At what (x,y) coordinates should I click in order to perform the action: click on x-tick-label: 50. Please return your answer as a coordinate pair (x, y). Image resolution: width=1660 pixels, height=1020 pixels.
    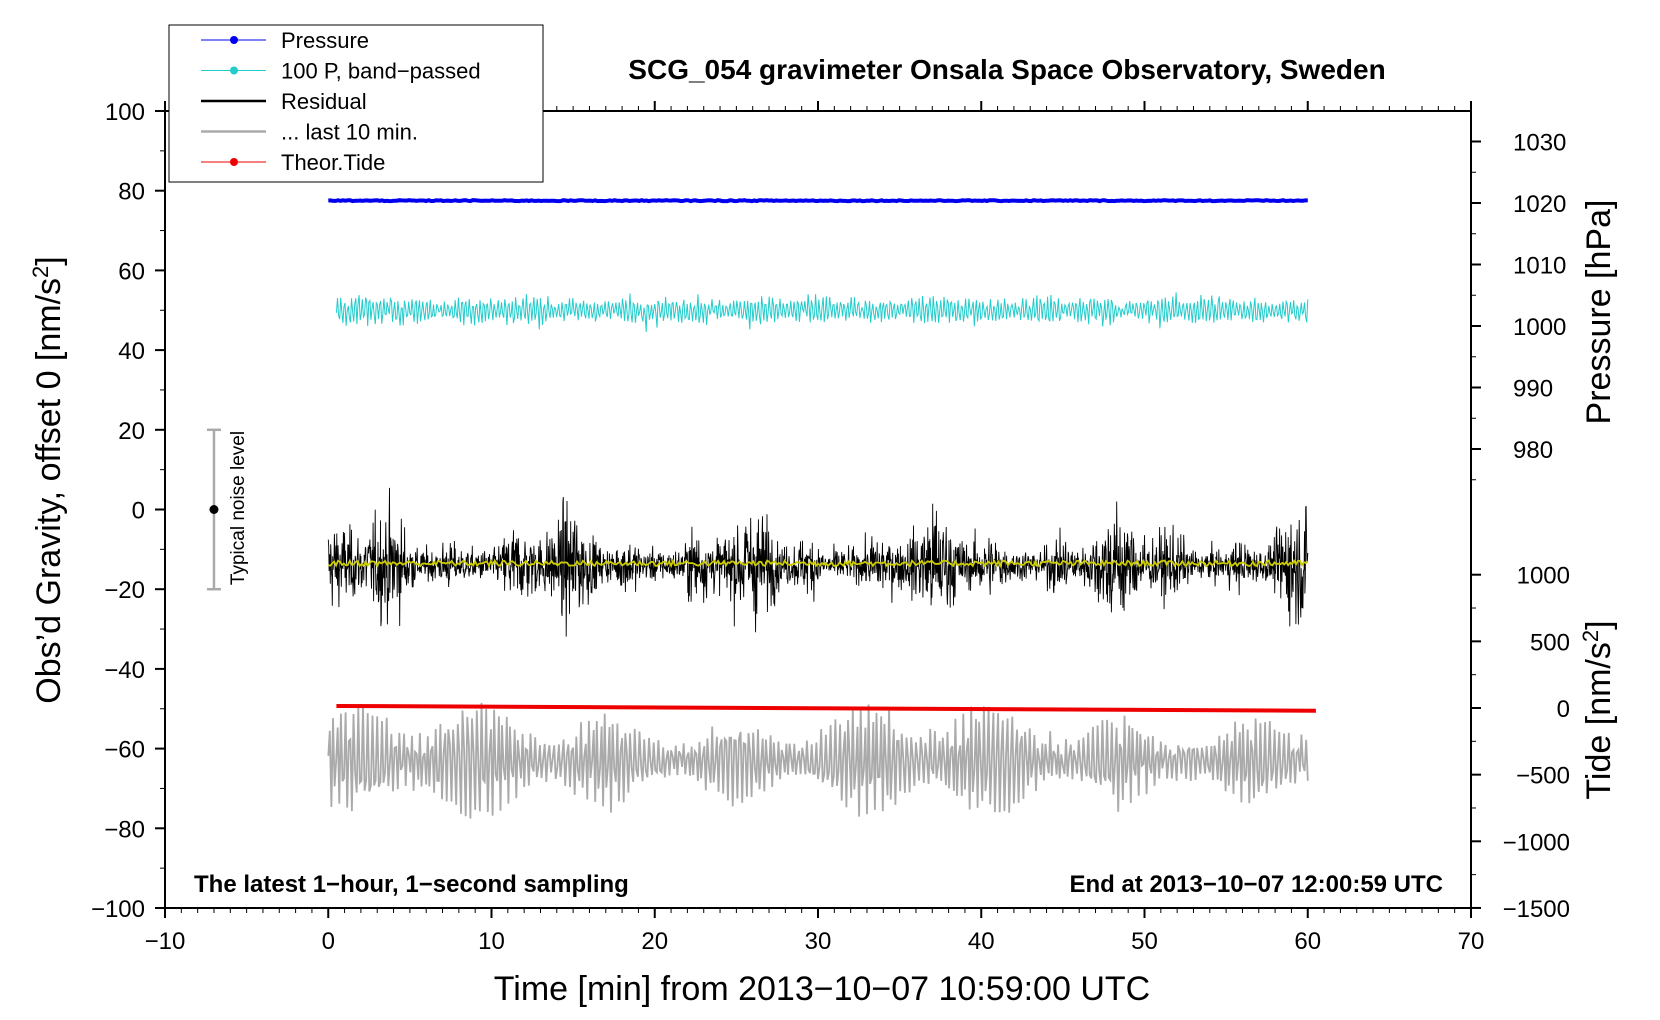
    Looking at the image, I should click on (1144, 941).